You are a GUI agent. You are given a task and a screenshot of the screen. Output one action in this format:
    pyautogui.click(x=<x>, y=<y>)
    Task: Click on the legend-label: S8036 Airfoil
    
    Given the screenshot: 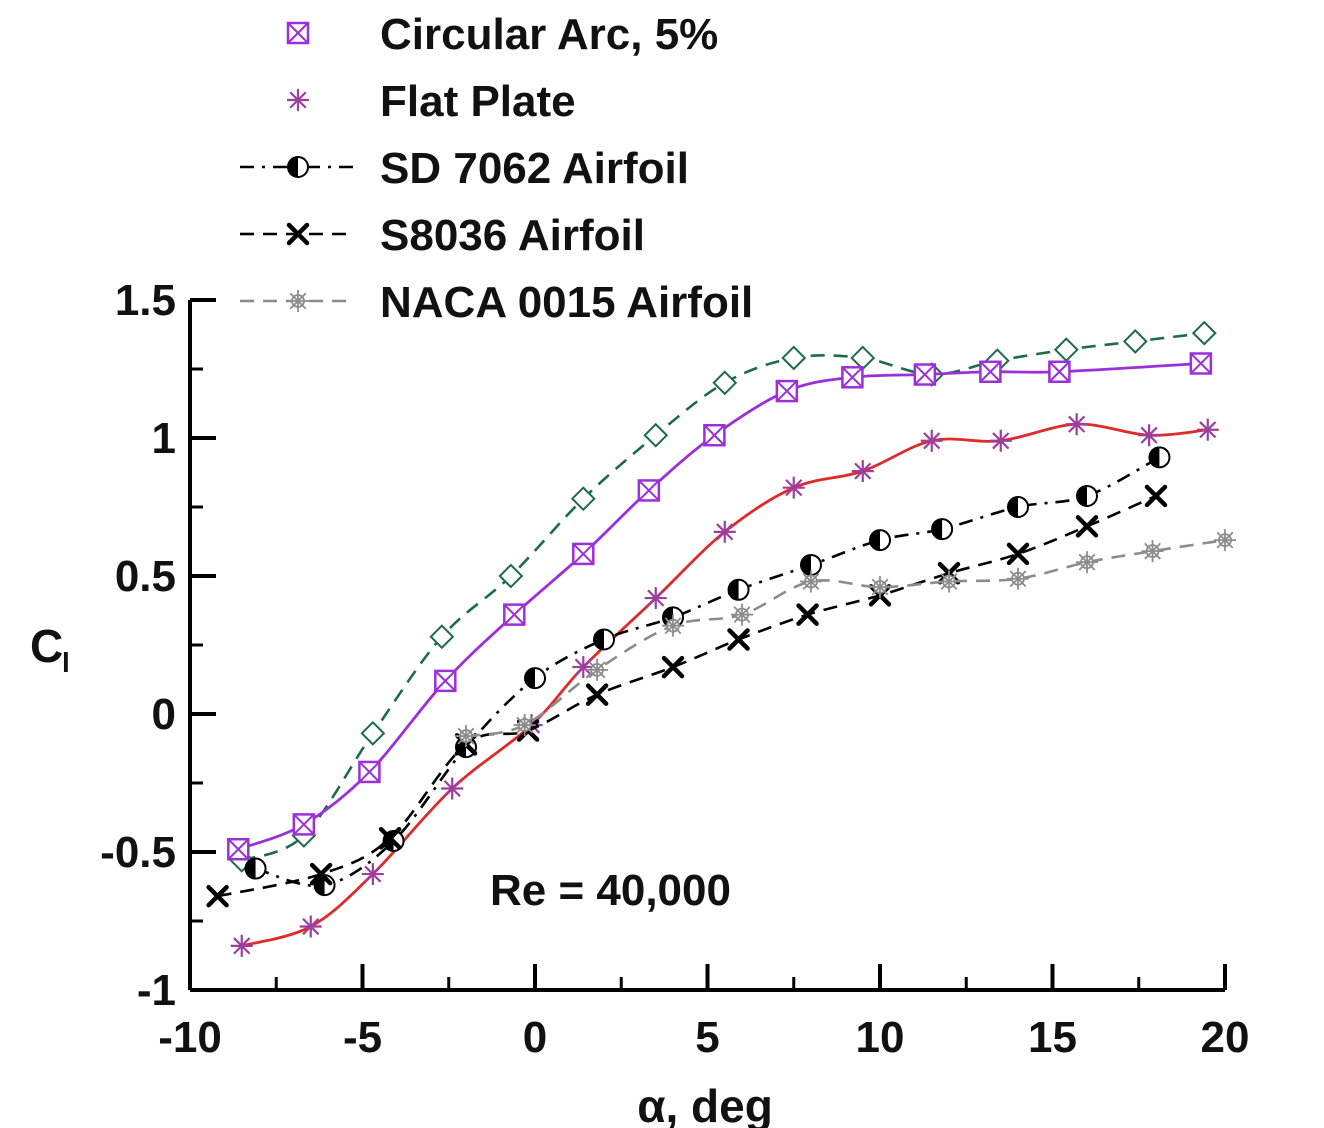 What is the action you would take?
    pyautogui.click(x=512, y=235)
    